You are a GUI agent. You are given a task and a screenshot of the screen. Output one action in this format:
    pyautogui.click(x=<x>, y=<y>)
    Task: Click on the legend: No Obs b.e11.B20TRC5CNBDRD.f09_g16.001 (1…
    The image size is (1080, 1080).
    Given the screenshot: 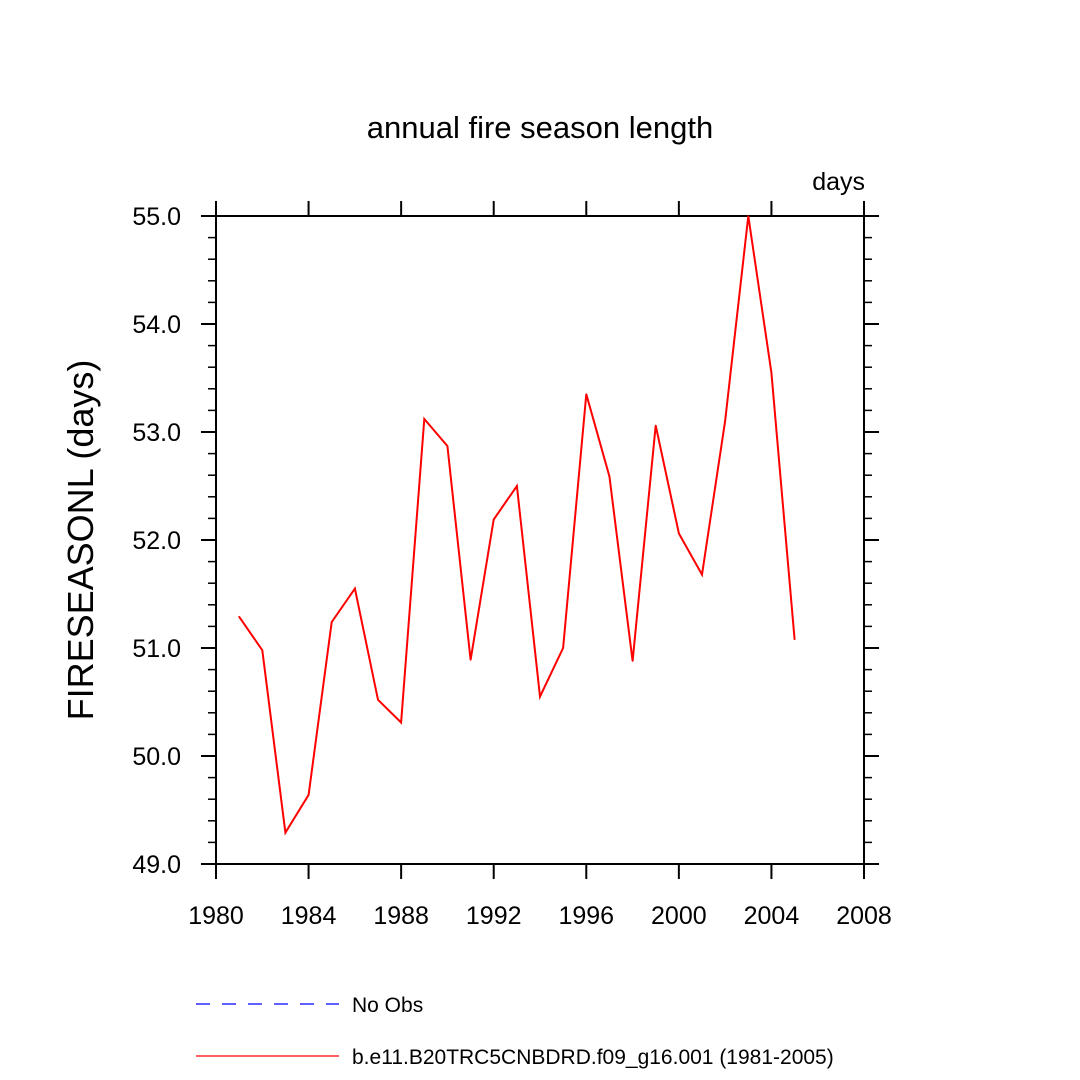 What is the action you would take?
    pyautogui.click(x=515, y=1031)
    